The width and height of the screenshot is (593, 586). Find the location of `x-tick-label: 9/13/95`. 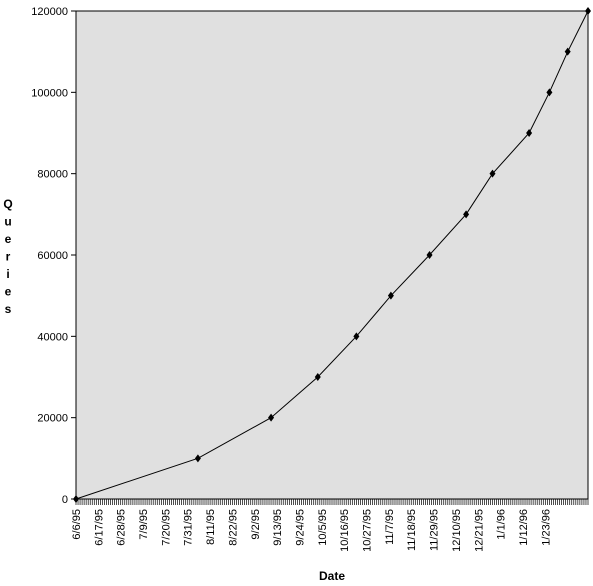

x-tick-label: 9/13/95 is located at coordinates (278, 527).